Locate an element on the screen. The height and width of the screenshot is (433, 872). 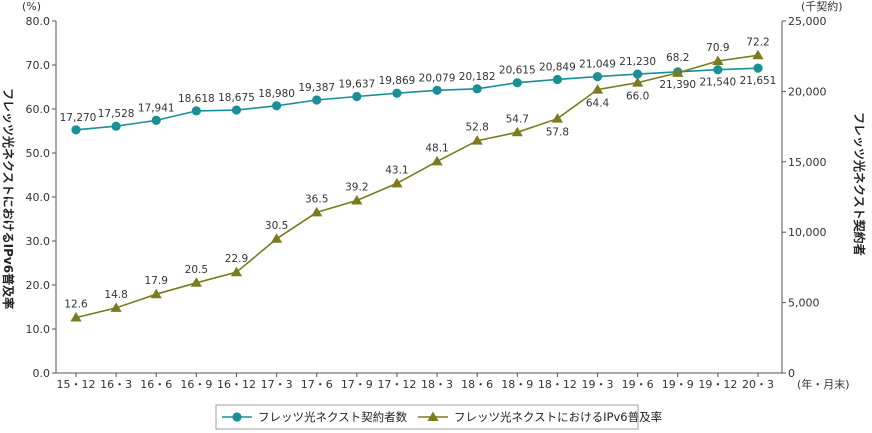
x-tick-label: 20・3 is located at coordinates (758, 384).